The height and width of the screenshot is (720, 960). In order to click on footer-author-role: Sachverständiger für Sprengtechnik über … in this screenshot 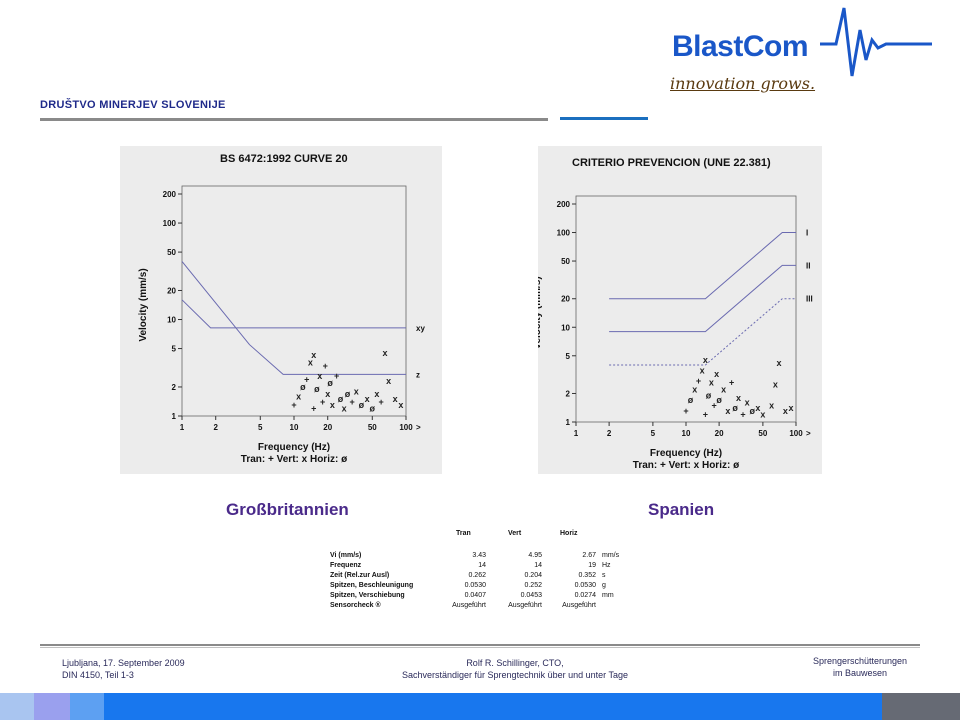, I will do `click(515, 675)`.